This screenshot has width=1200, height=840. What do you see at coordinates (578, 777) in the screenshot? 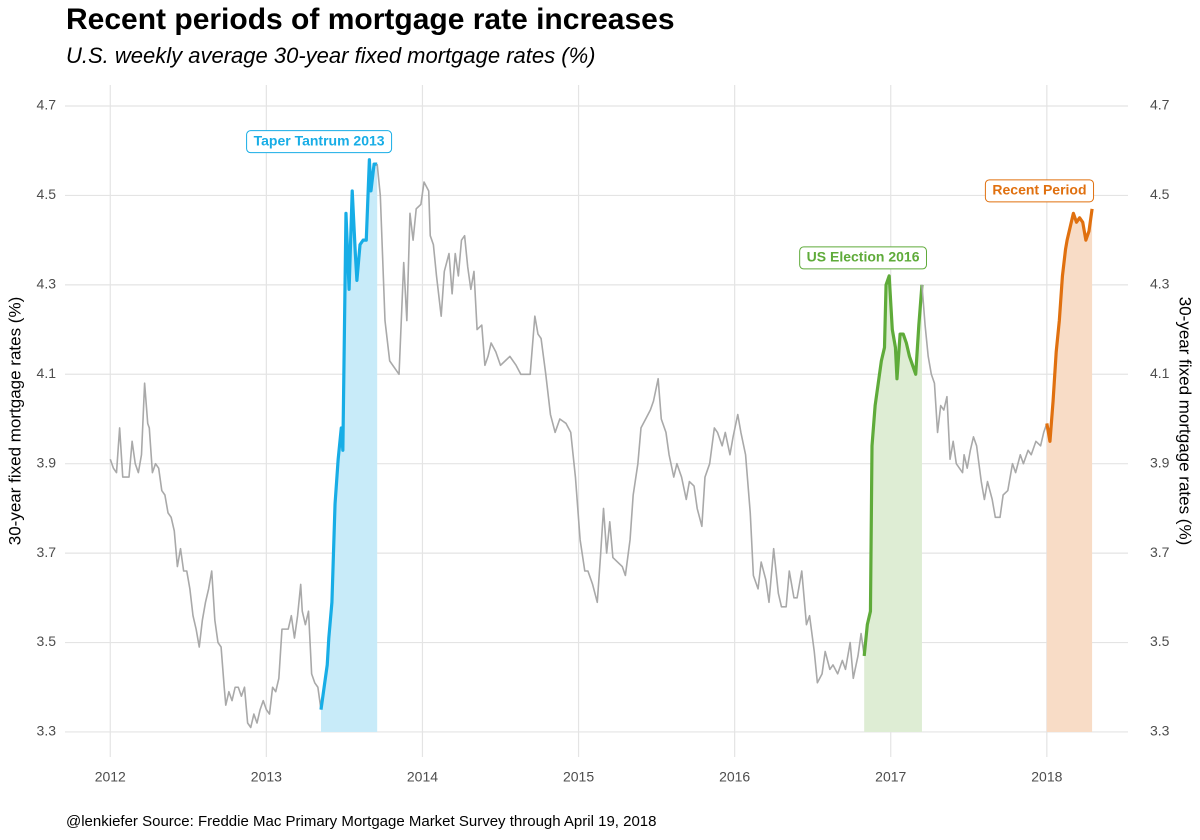
I see `x-tick-label: 2015` at bounding box center [578, 777].